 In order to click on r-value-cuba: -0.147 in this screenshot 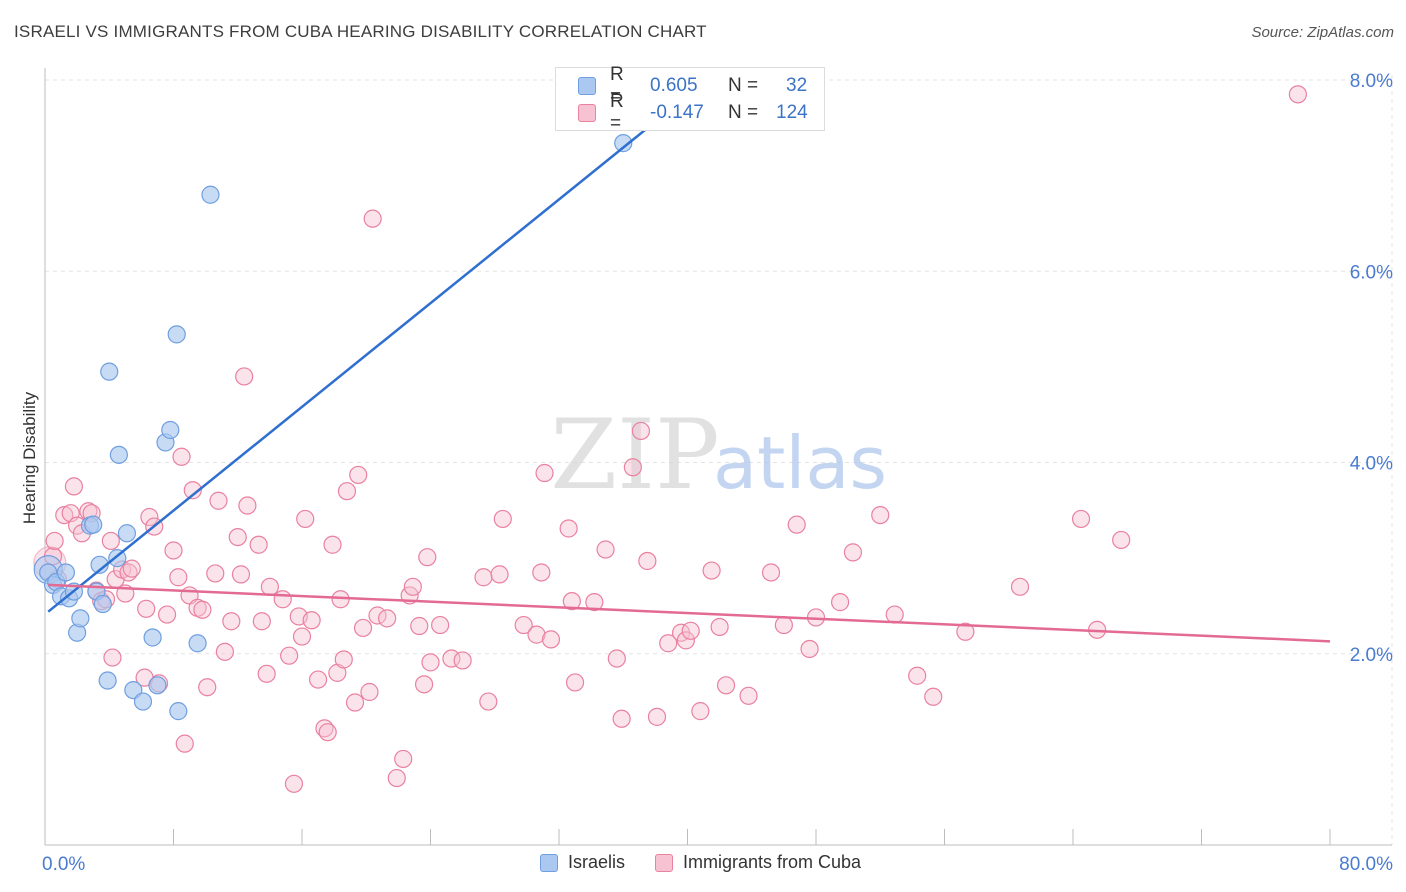, I will do `click(677, 112)`.